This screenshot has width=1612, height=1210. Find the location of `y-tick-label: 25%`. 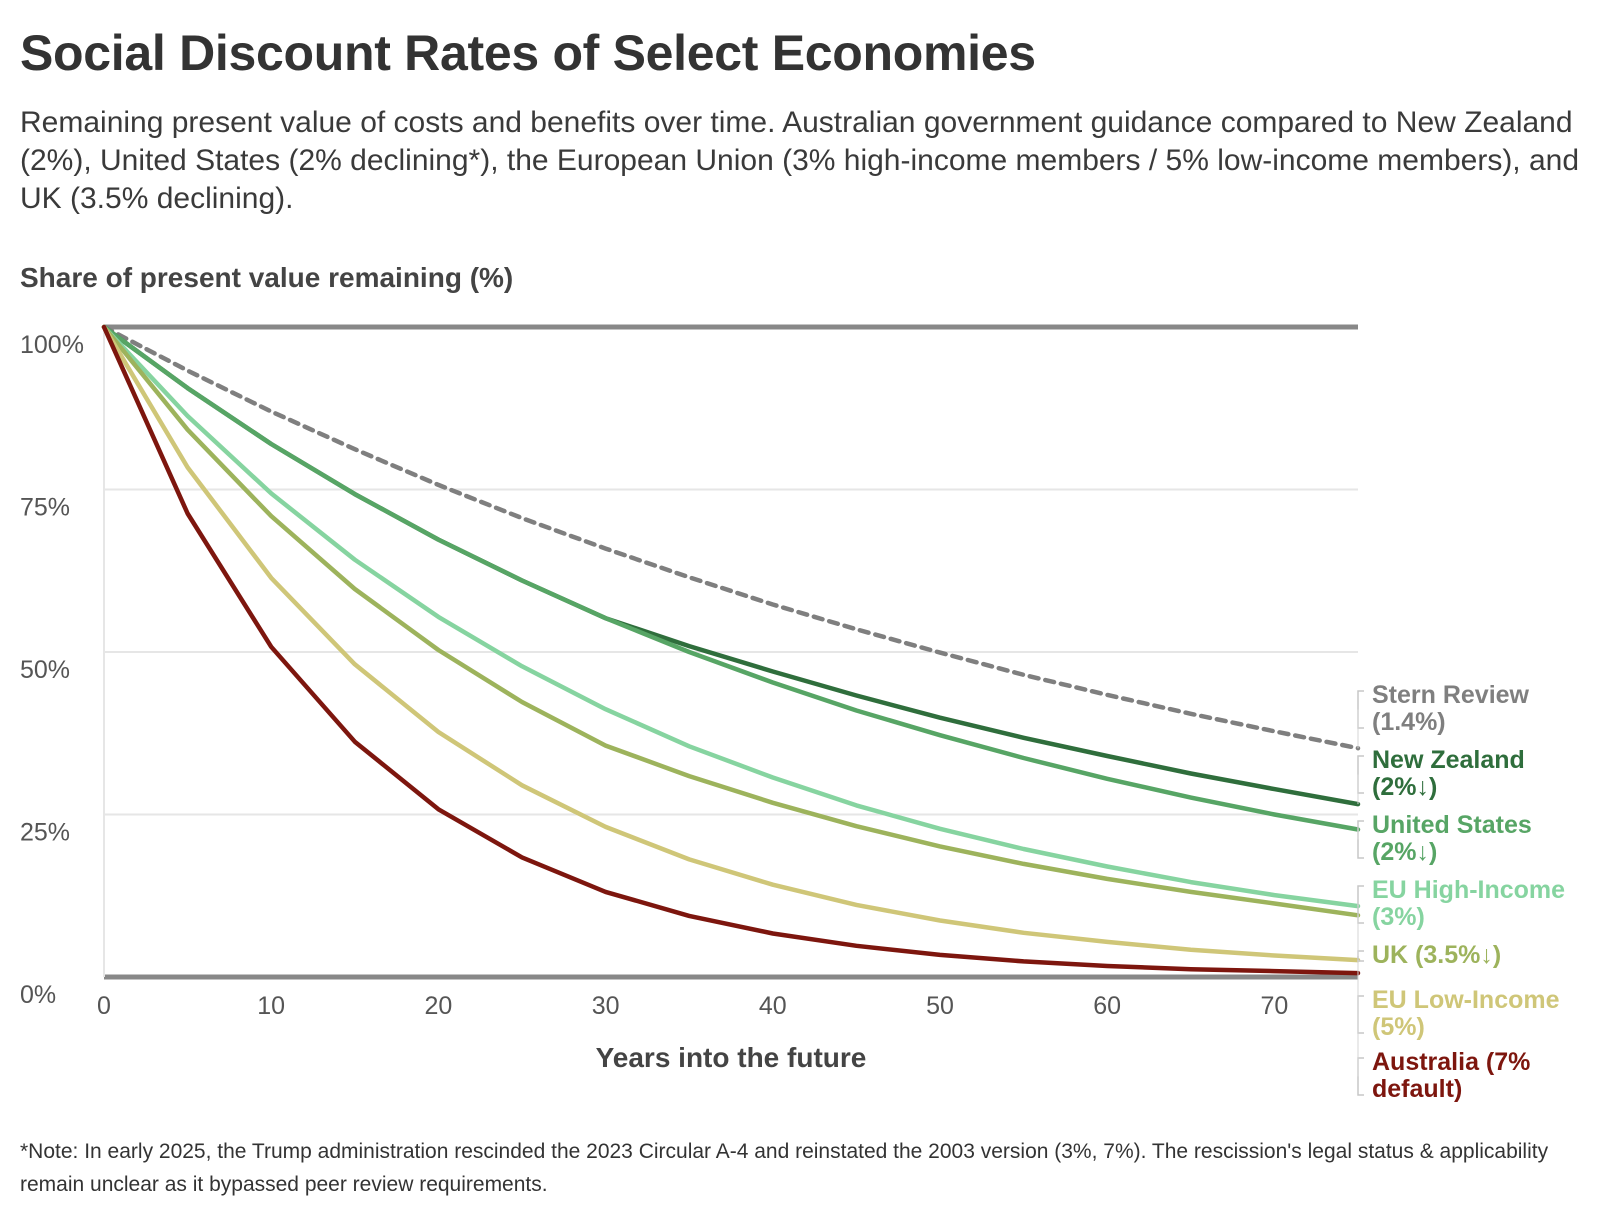

y-tick-label: 25% is located at coordinates (45, 833).